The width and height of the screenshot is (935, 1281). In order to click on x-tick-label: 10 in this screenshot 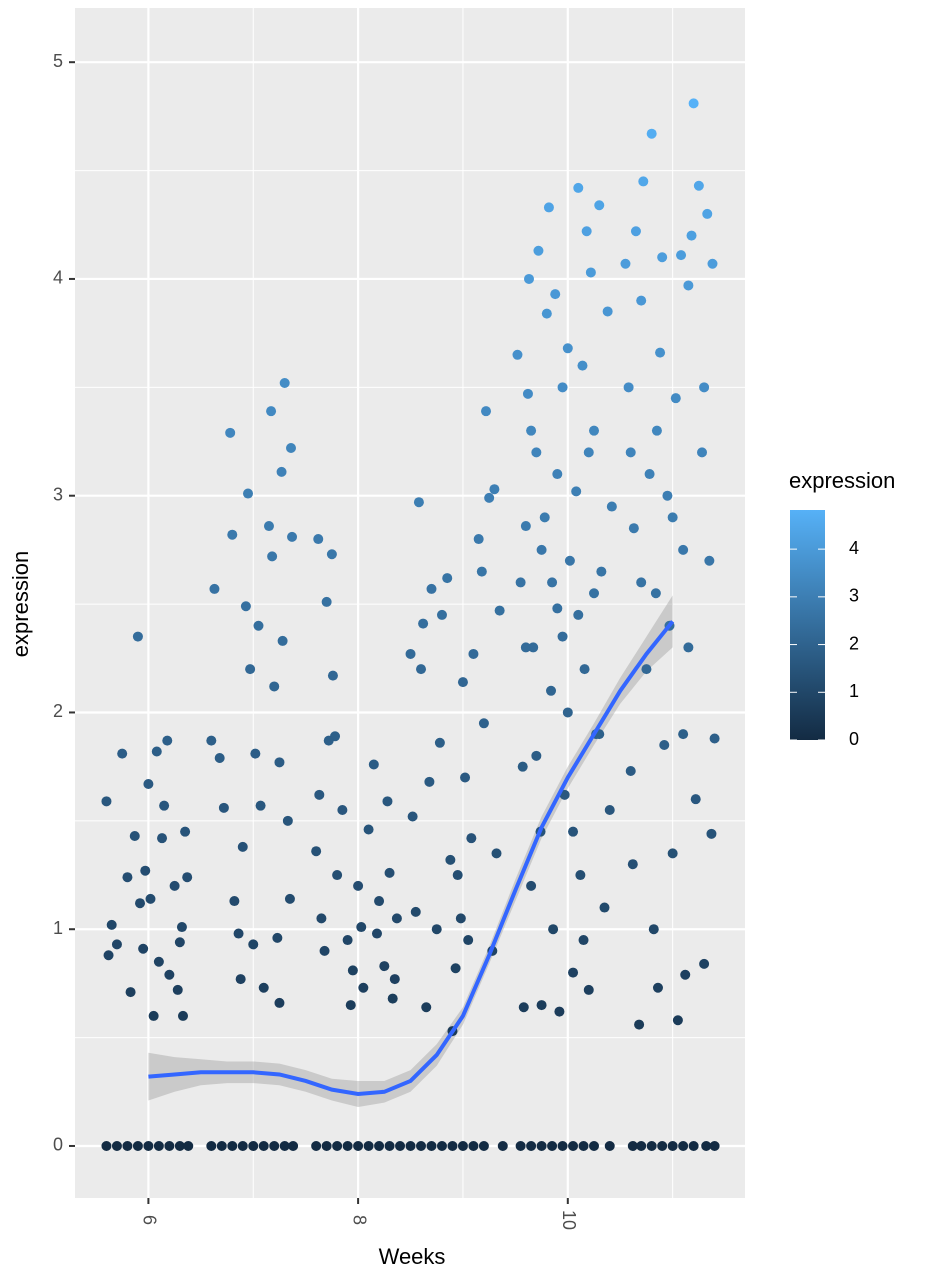, I will do `click(569, 1220)`.